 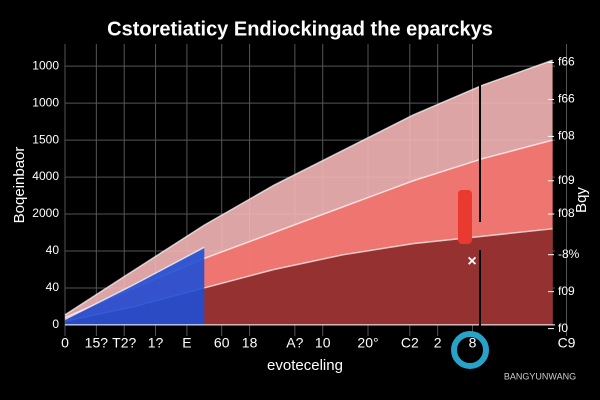 What do you see at coordinates (581, 200) in the screenshot?
I see `y2-axis-label: Bqy` at bounding box center [581, 200].